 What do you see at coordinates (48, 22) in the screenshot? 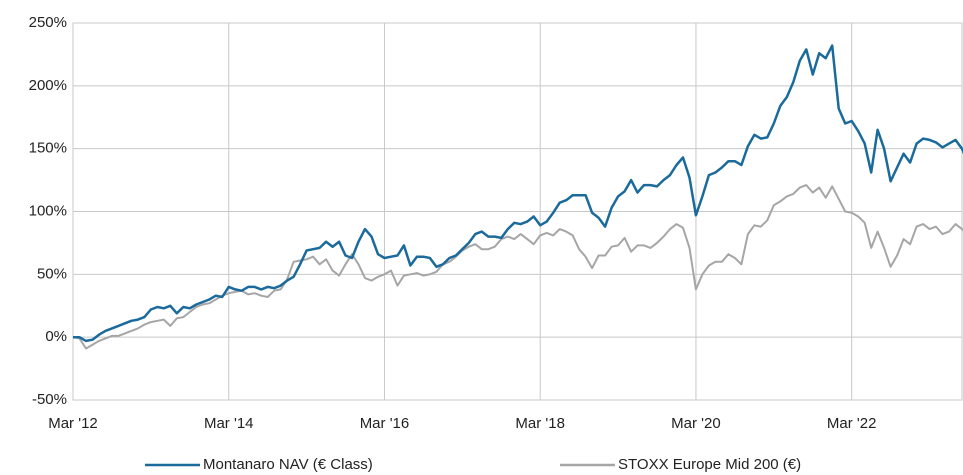
I see `y-tick-label: 250%` at bounding box center [48, 22].